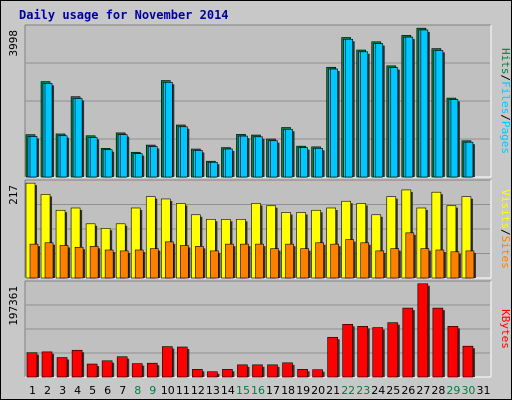 The height and width of the screenshot is (400, 512). I want to click on legend-sites-visits: Visits/Sites, so click(505, 229).